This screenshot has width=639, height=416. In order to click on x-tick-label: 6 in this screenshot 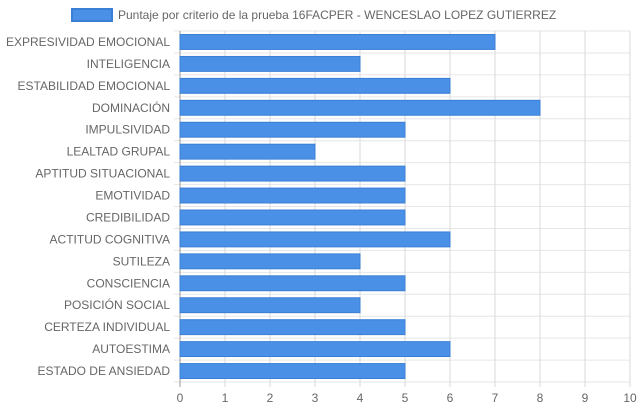, I will do `click(450, 398)`.